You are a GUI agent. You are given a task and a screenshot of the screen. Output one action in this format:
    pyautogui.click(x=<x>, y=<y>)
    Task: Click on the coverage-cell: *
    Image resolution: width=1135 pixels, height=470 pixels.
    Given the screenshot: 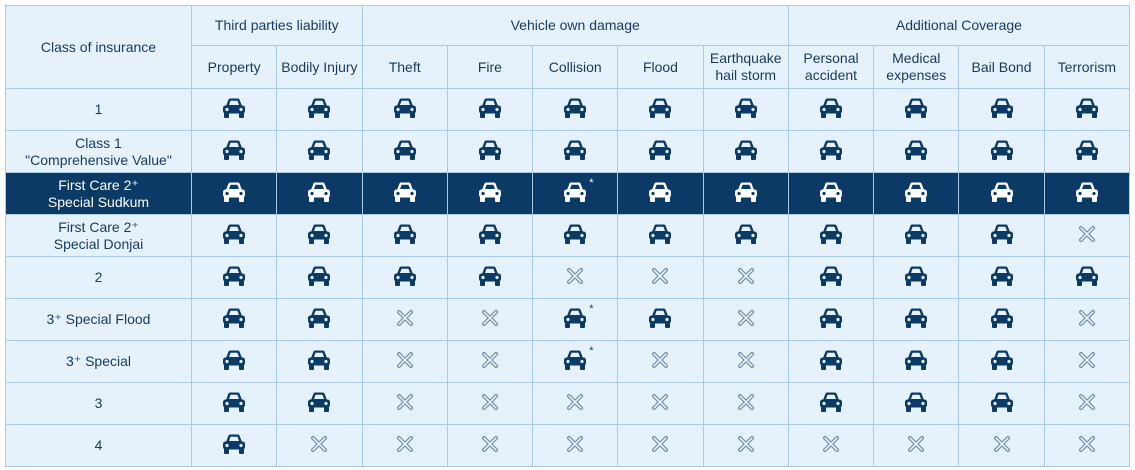 What is the action you would take?
    pyautogui.click(x=575, y=235)
    